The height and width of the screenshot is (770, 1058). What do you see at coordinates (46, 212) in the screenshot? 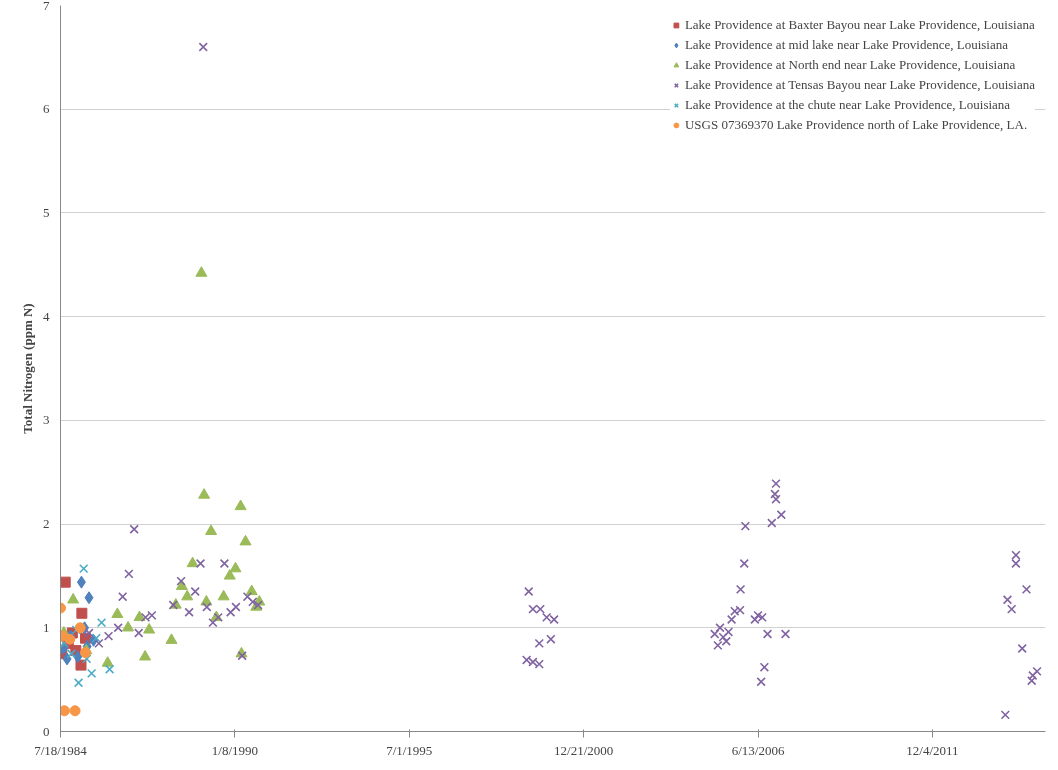
I see `y-tick-label: 5` at bounding box center [46, 212].